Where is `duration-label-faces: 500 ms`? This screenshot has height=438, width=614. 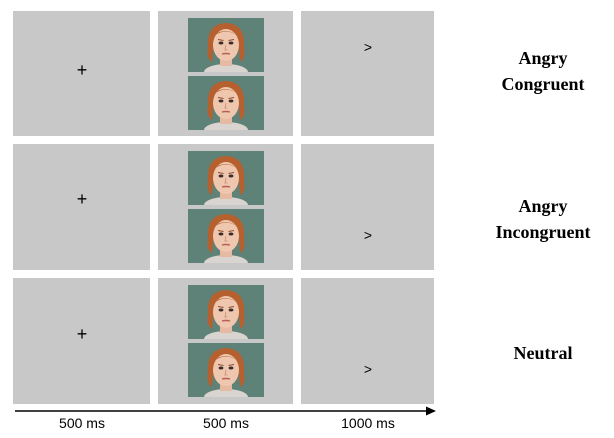
duration-label-faces: 500 ms is located at coordinates (226, 423).